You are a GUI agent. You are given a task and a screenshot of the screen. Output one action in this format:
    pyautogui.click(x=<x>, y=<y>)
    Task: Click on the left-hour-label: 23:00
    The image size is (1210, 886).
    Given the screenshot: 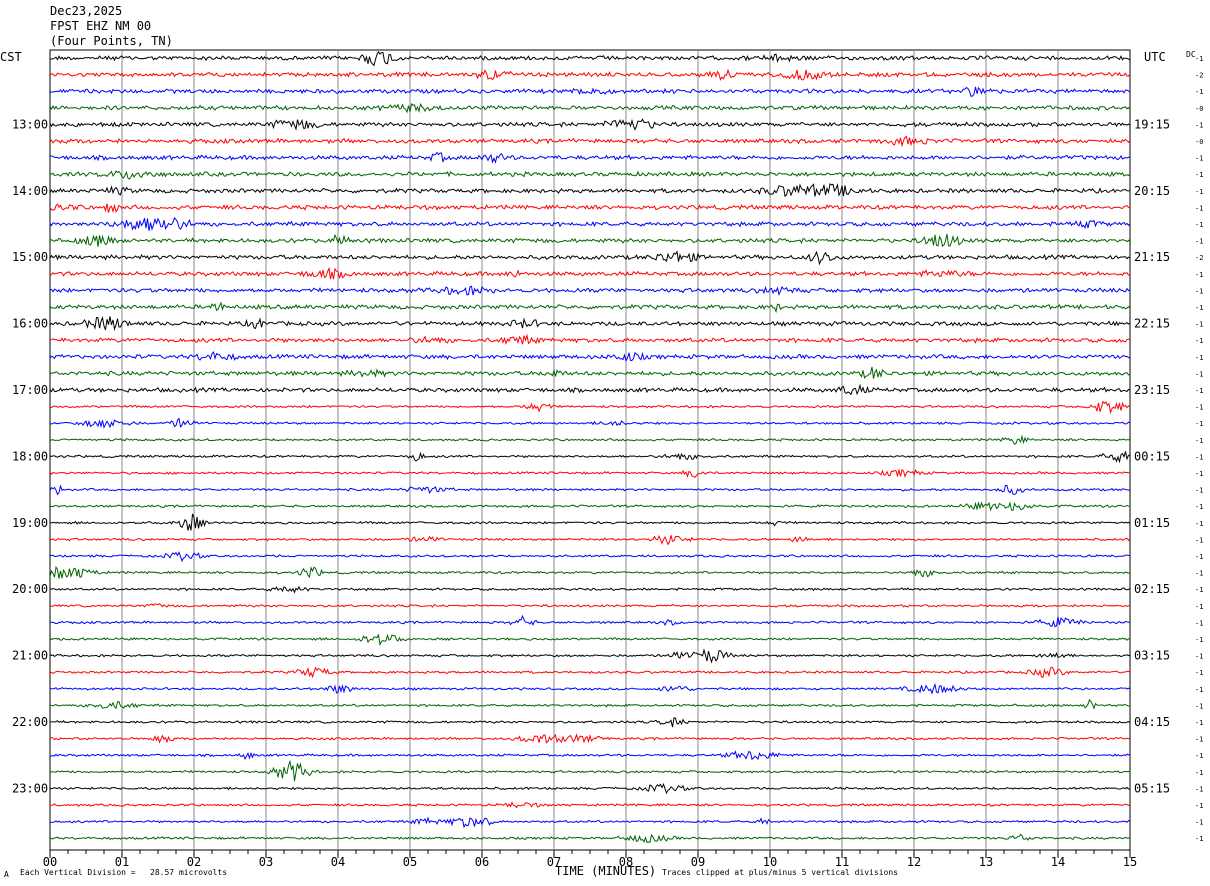 What is the action you would take?
    pyautogui.click(x=30, y=788)
    